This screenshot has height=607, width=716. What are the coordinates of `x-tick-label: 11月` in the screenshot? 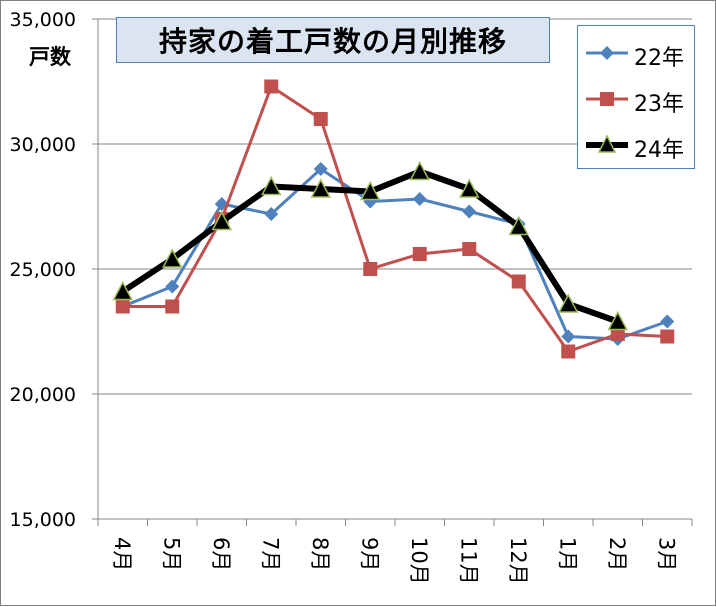 It's located at (468, 561).